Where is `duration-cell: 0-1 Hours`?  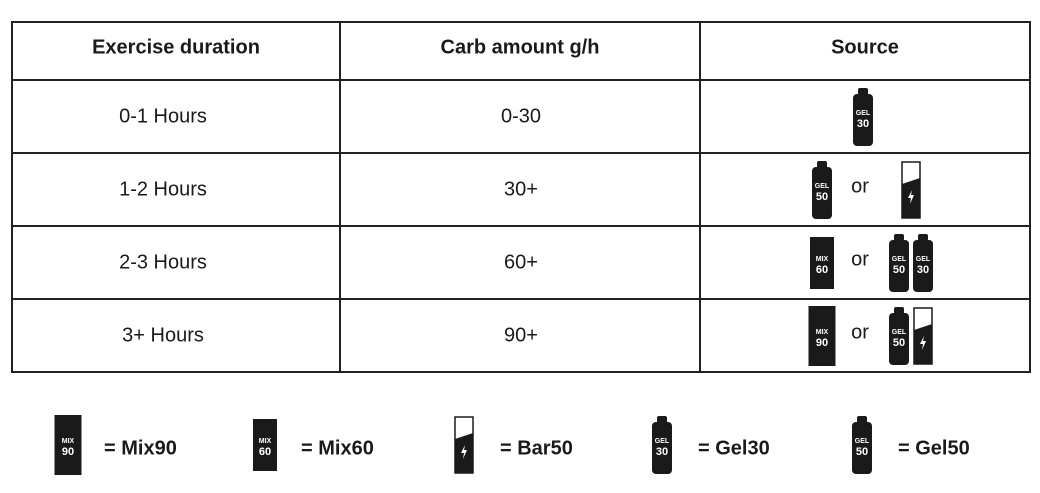
duration-cell: 0-1 Hours is located at coordinates (163, 116).